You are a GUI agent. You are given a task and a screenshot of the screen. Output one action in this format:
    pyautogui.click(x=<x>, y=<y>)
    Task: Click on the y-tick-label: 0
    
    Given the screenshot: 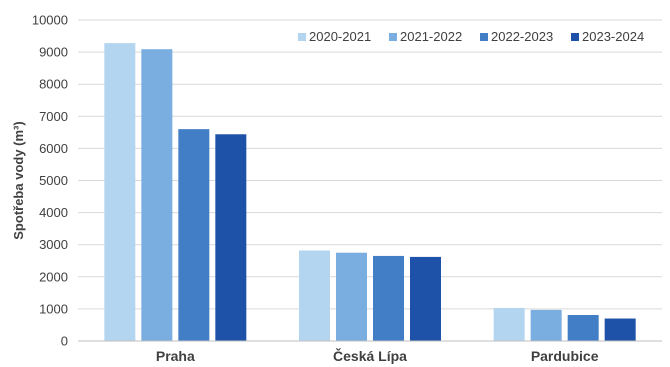 What is the action you would take?
    pyautogui.click(x=64, y=341)
    